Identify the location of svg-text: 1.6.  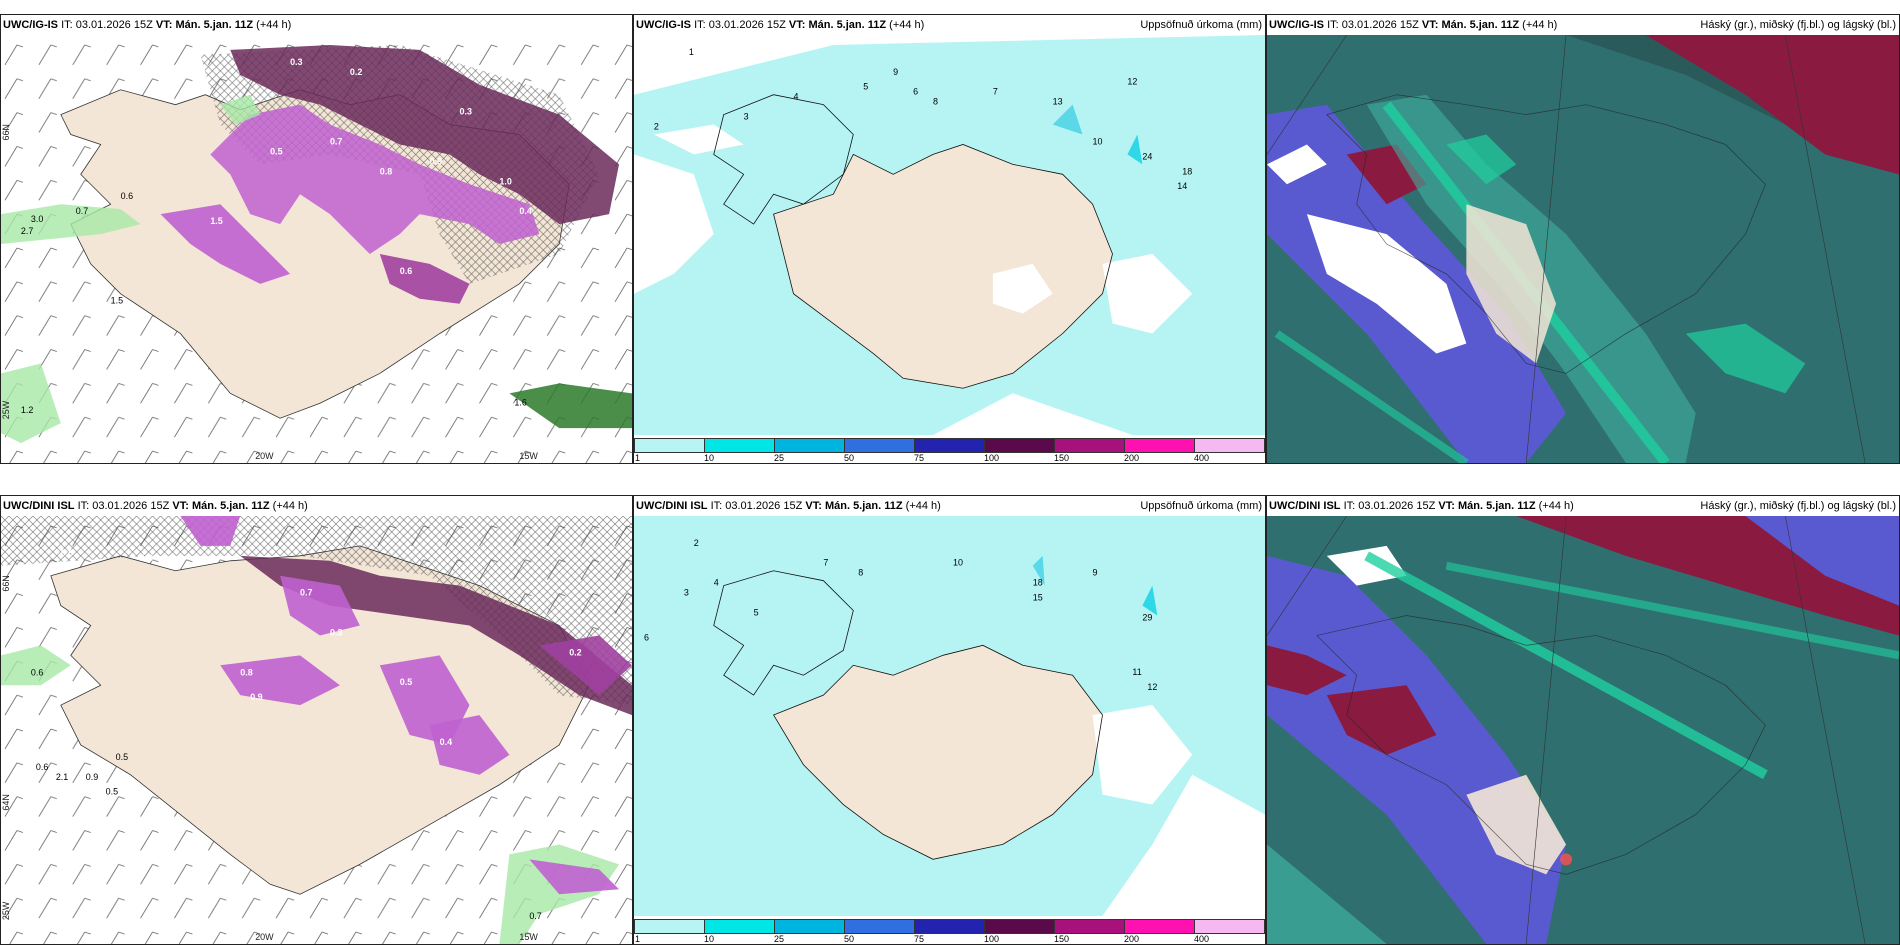
(520, 402).